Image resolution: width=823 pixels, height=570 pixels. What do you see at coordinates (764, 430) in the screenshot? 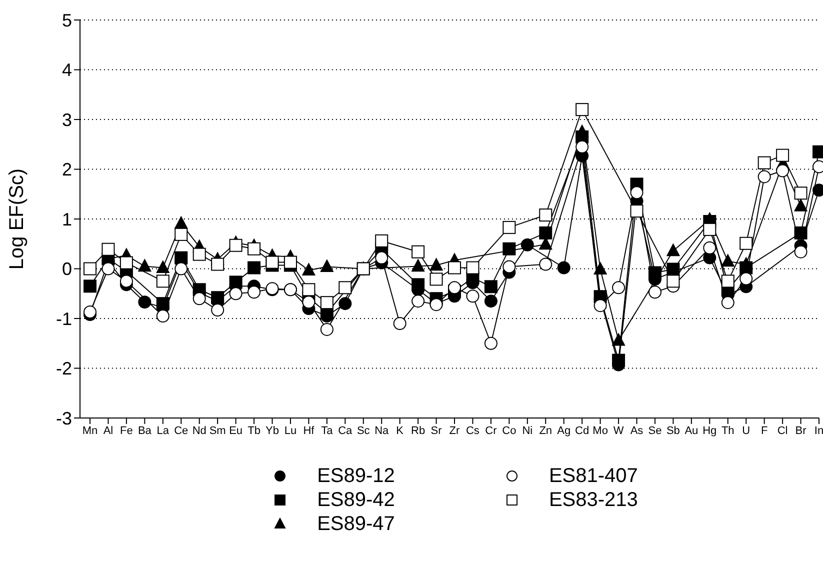
I see `x-tick-label: F` at bounding box center [764, 430].